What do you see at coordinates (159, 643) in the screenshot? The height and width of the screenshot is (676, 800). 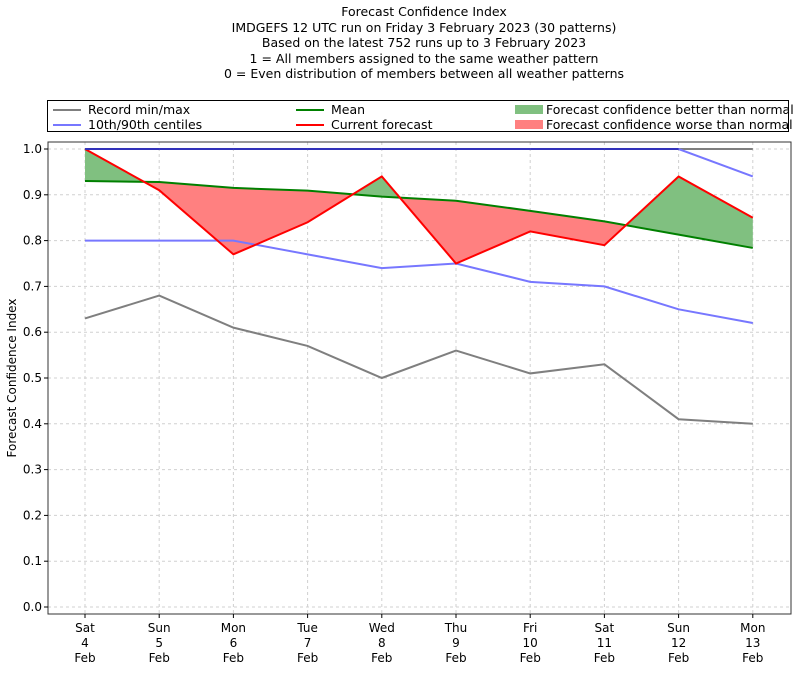 I see `x-tick-date: 5` at bounding box center [159, 643].